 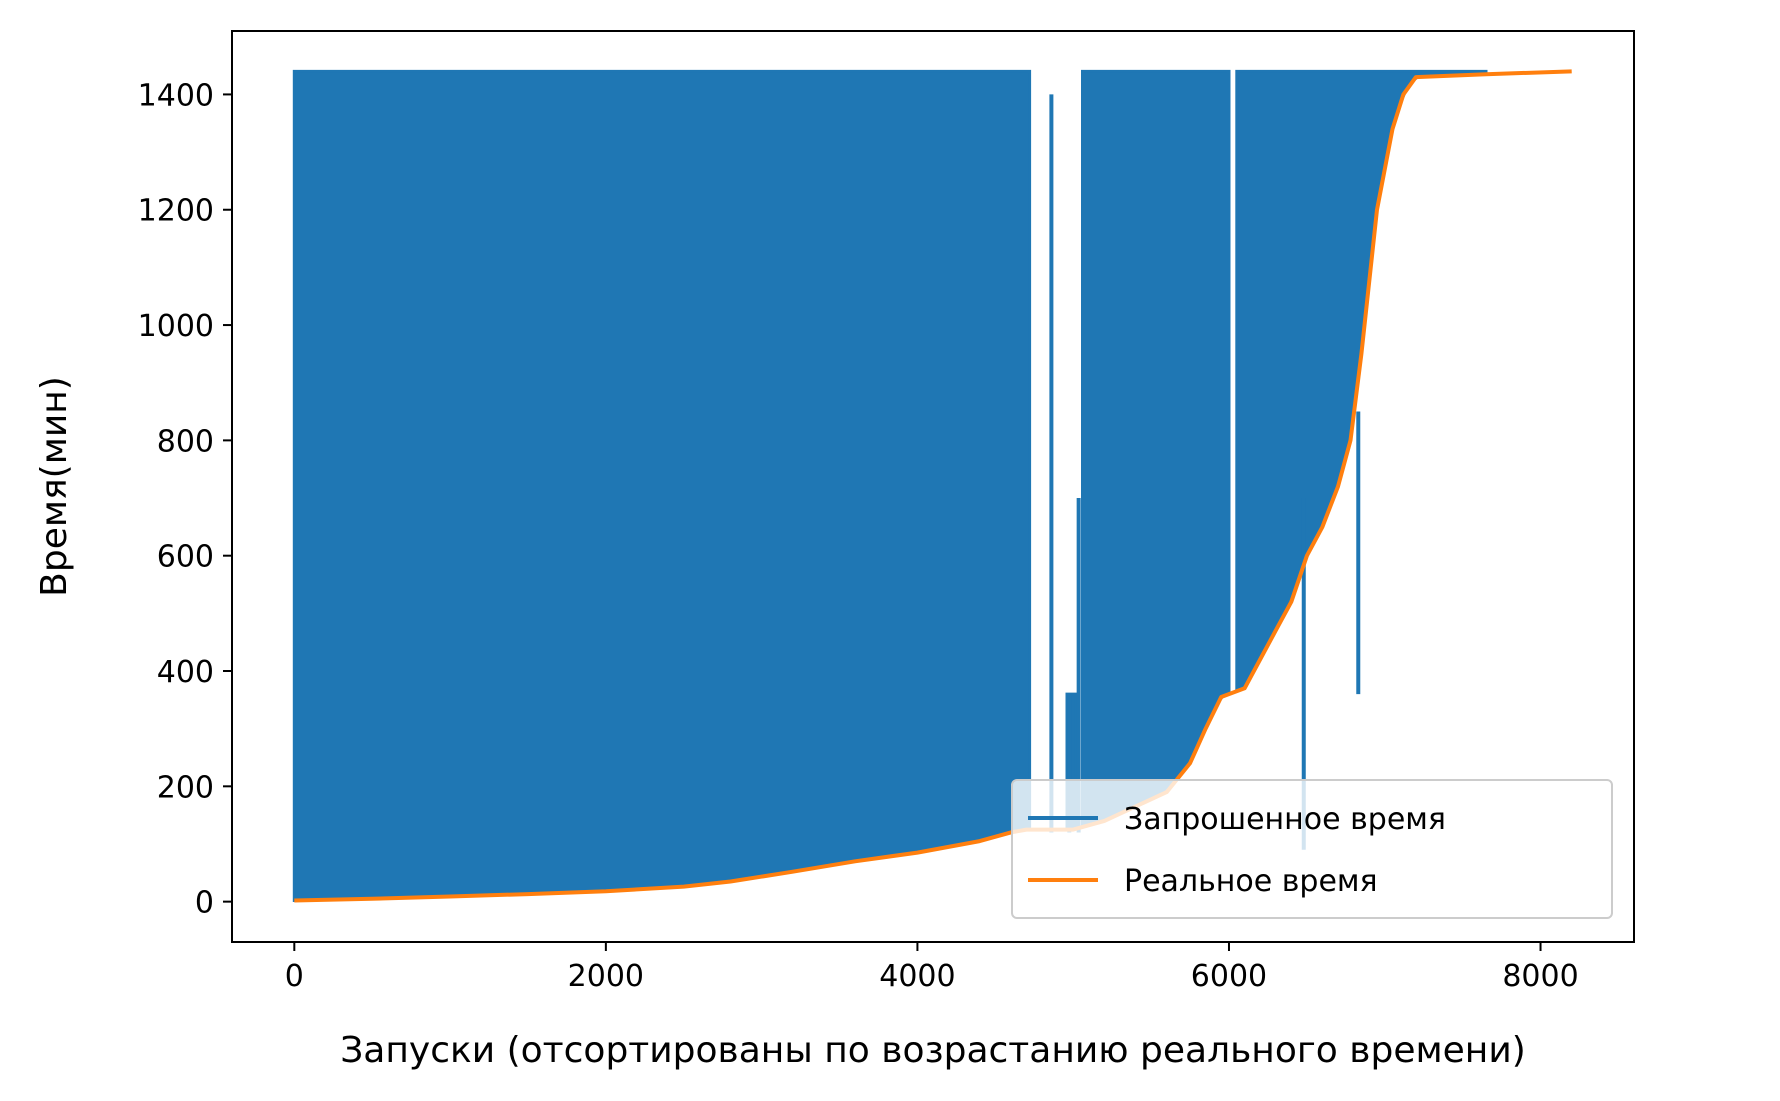 What do you see at coordinates (917, 976) in the screenshot?
I see `x-tick-label-4000: 4000` at bounding box center [917, 976].